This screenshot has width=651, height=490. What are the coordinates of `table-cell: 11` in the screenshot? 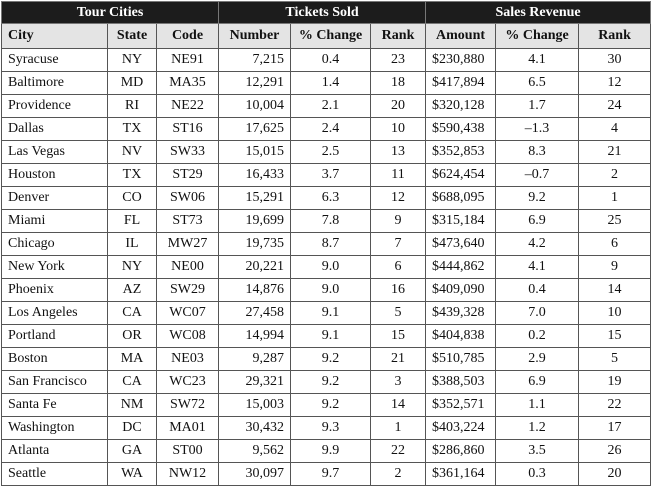 It's located at (398, 175).